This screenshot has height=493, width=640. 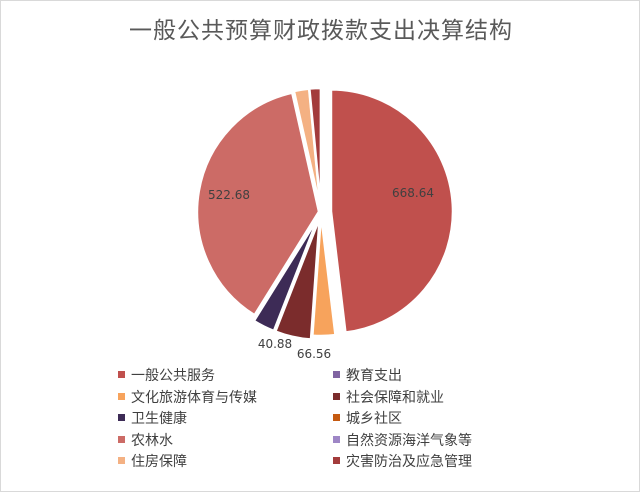 I want to click on legend-item-10: 灾害防治及应急管理, so click(x=402, y=462).